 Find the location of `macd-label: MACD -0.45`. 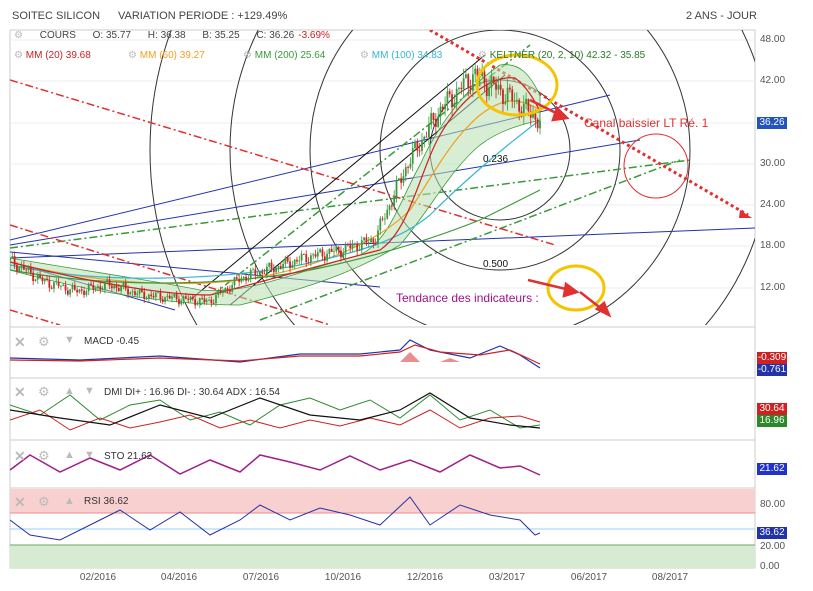

macd-label: MACD -0.45 is located at coordinates (112, 341).